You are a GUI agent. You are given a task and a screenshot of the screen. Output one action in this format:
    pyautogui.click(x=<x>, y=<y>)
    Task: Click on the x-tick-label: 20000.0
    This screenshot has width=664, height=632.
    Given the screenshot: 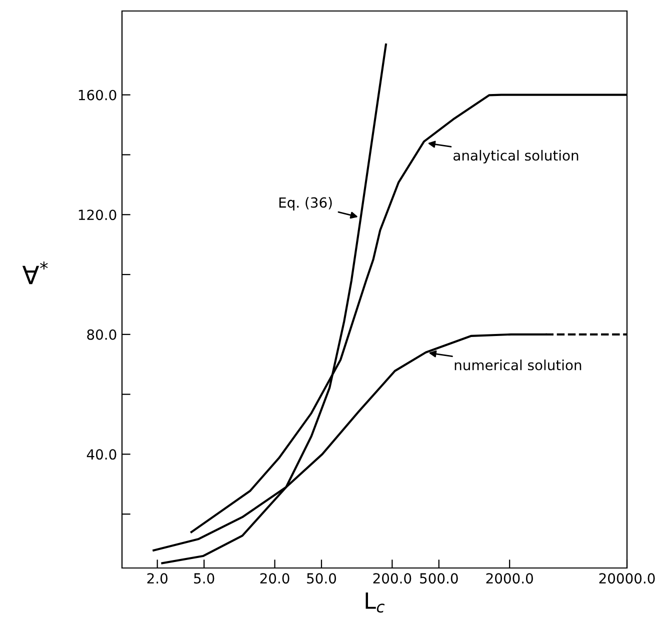 What is the action you would take?
    pyautogui.click(x=627, y=578)
    